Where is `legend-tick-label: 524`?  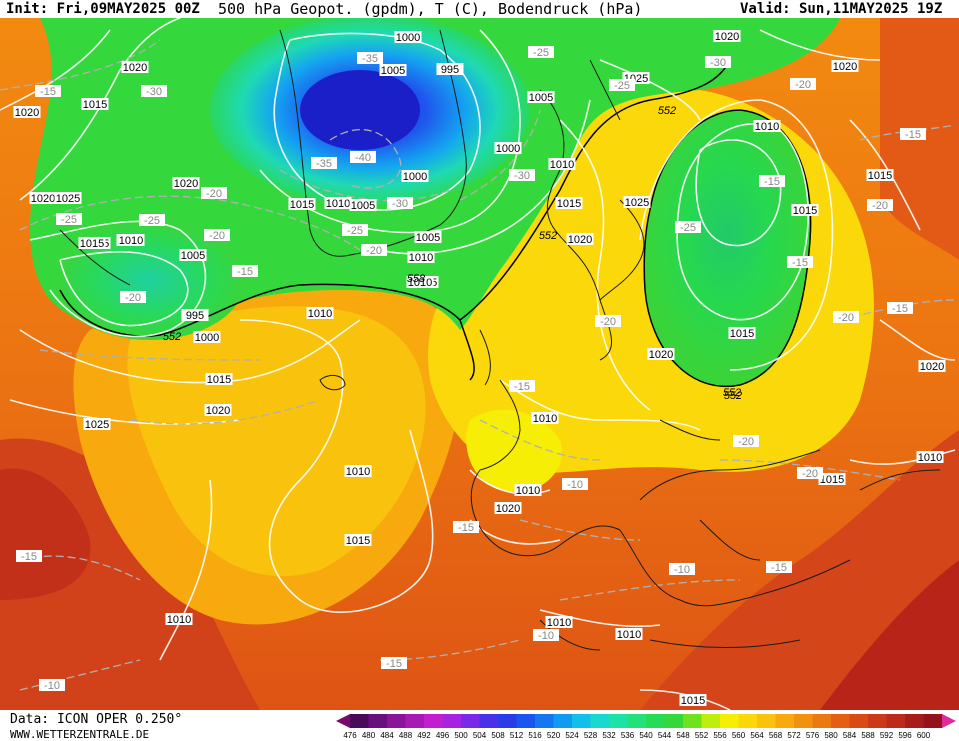 legend-tick-label: 524 is located at coordinates (572, 735).